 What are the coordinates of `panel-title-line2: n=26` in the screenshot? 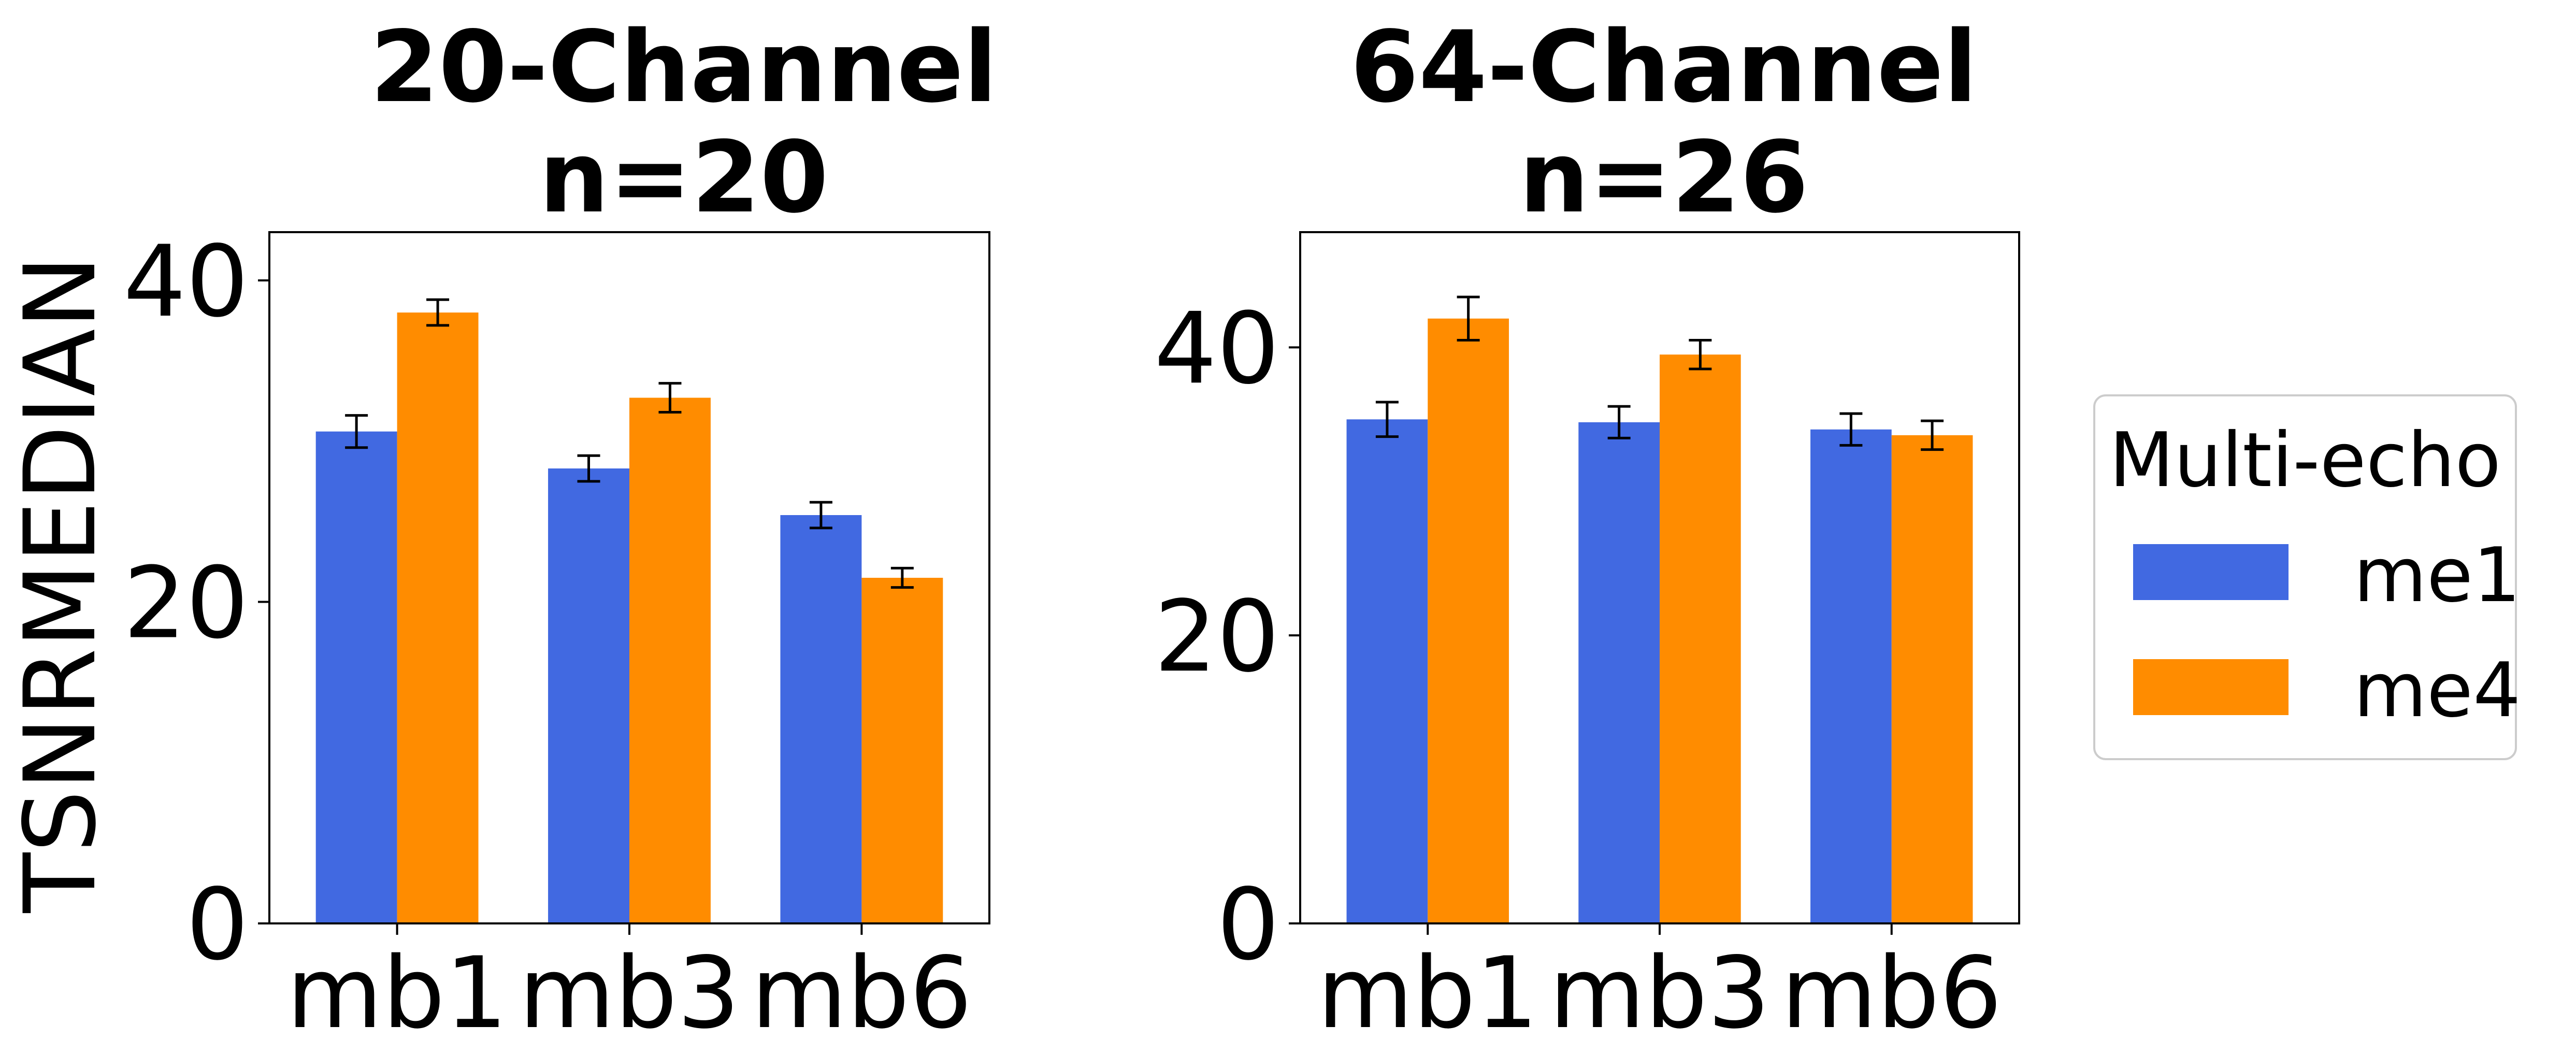 It's located at (1664, 177).